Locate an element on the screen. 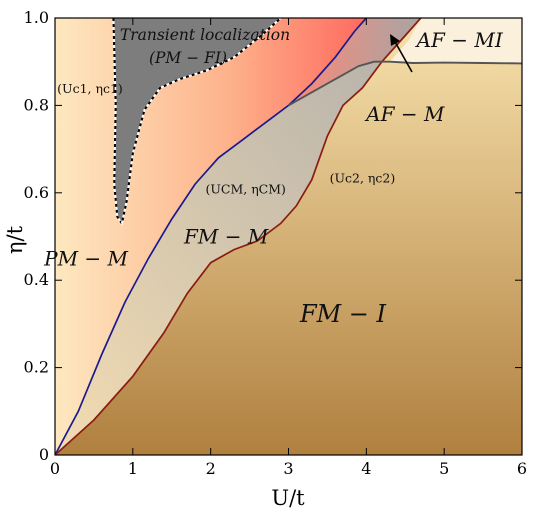 The height and width of the screenshot is (523, 536). x-tick-label: 6 is located at coordinates (522, 468).